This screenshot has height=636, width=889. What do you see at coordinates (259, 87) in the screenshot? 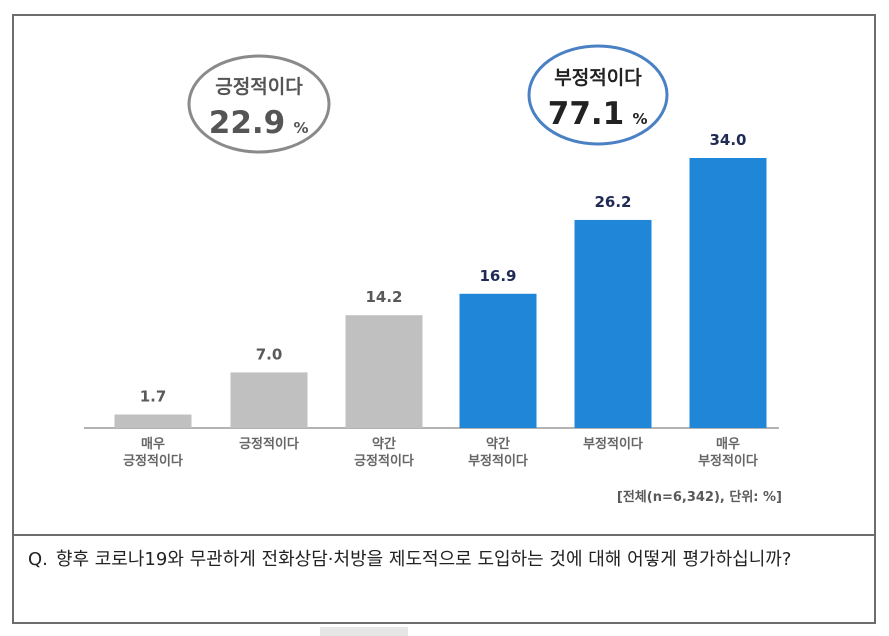
I see `group-label-1: 긍정적이다` at bounding box center [259, 87].